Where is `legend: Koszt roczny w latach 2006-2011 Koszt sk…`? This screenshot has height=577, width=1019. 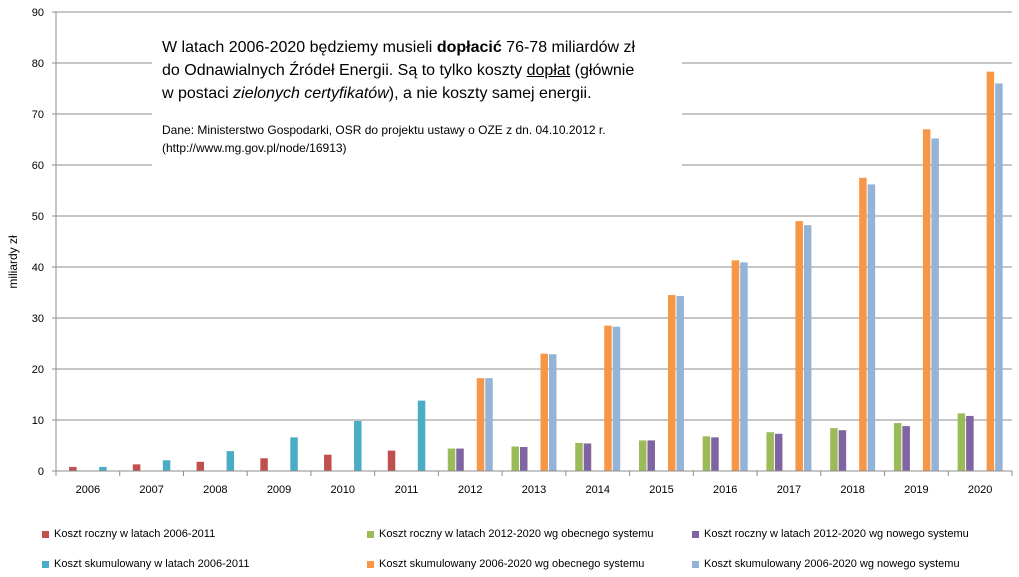
legend: Koszt roczny w latach 2006-2011 Koszt sk… is located at coordinates (509, 550).